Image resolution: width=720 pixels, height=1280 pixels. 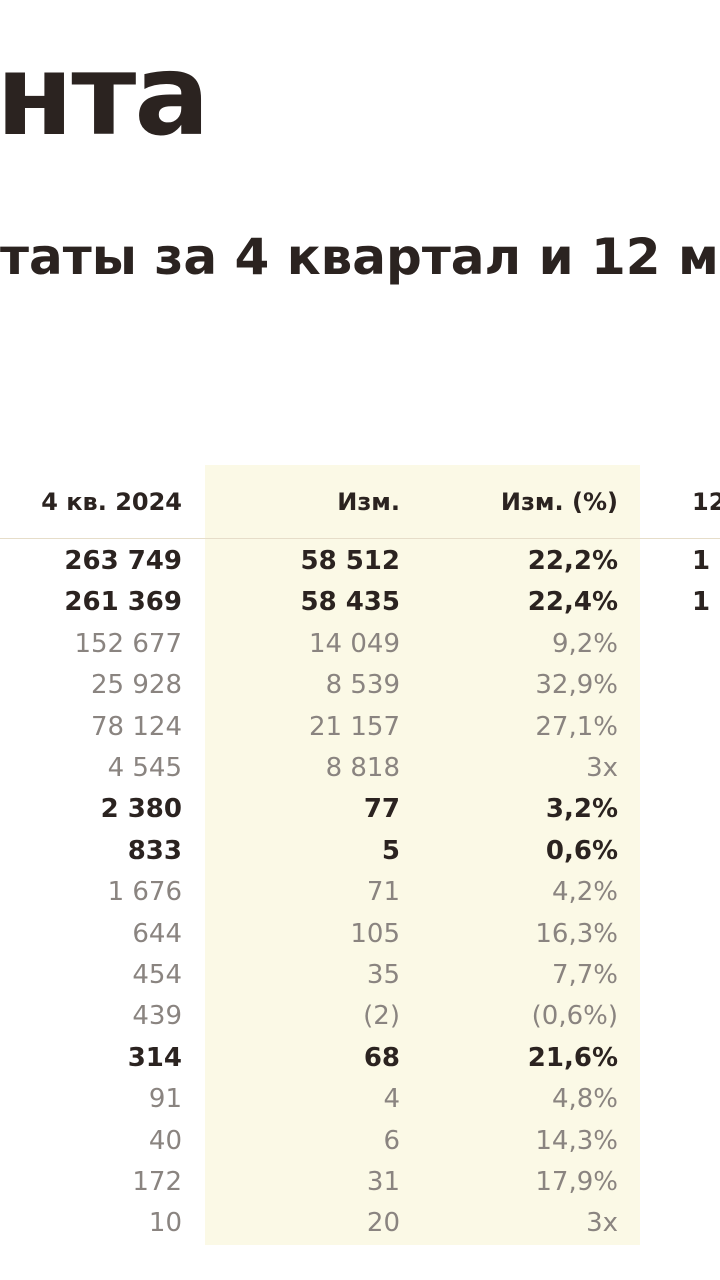 I want to click on title: таты за 4 квартал и 12 м, so click(x=359, y=257).